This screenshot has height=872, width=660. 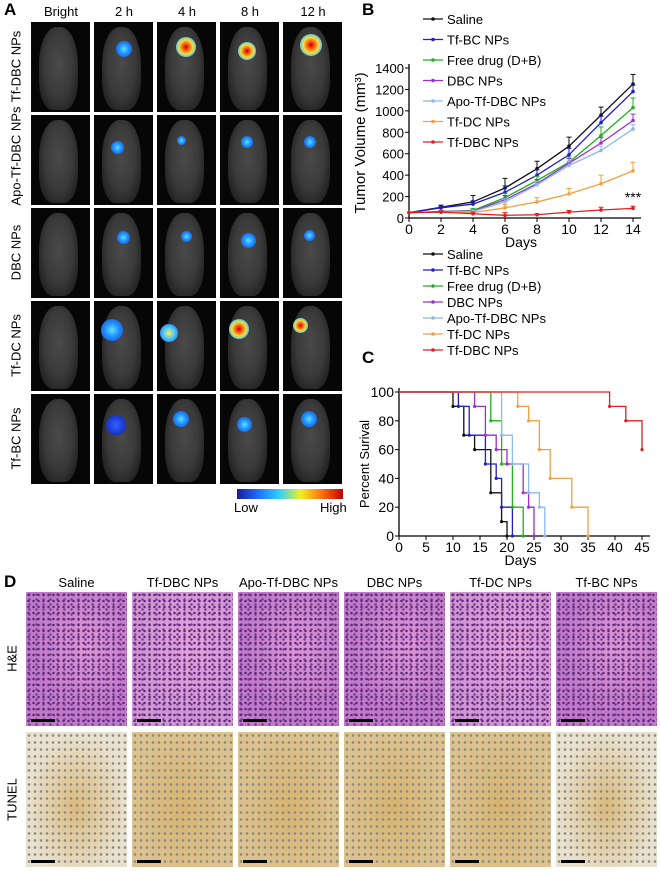 I want to click on y-tick-label: 0, so click(x=400, y=218).